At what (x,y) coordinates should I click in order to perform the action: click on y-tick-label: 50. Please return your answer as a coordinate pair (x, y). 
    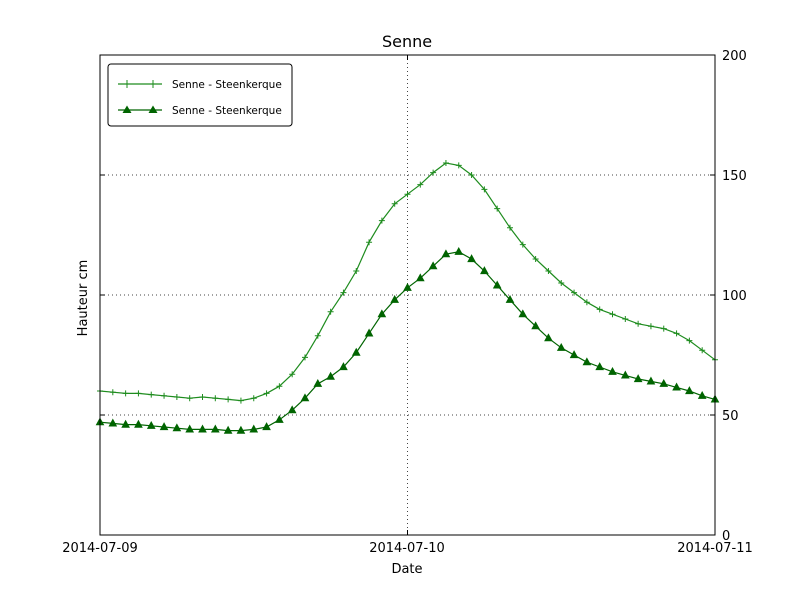
    Looking at the image, I should click on (730, 416).